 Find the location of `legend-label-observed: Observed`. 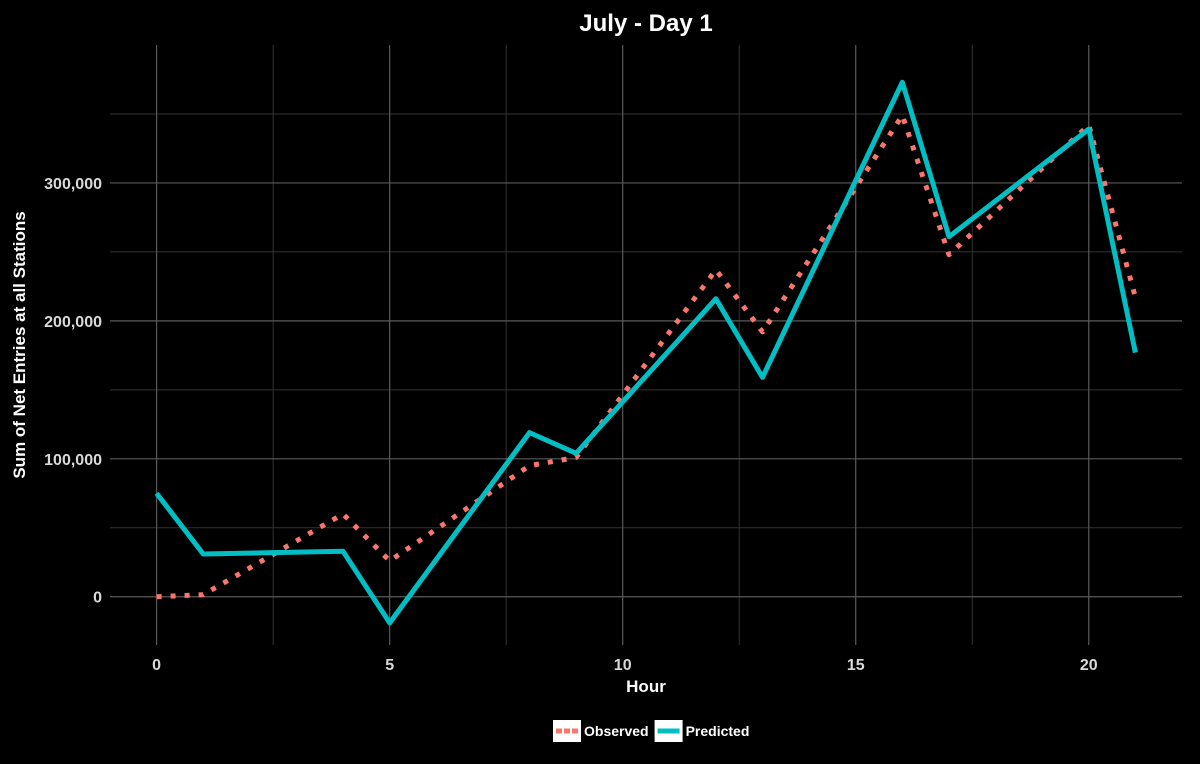

legend-label-observed: Observed is located at coordinates (616, 731).